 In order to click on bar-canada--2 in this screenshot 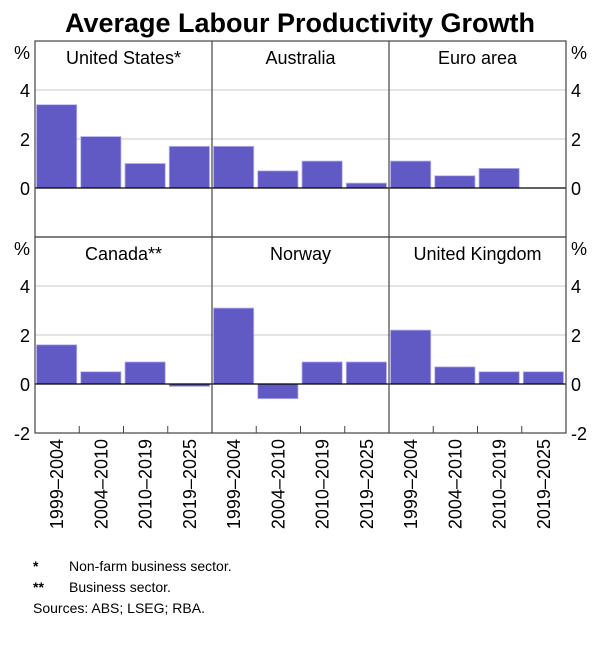, I will do `click(145, 373)`.